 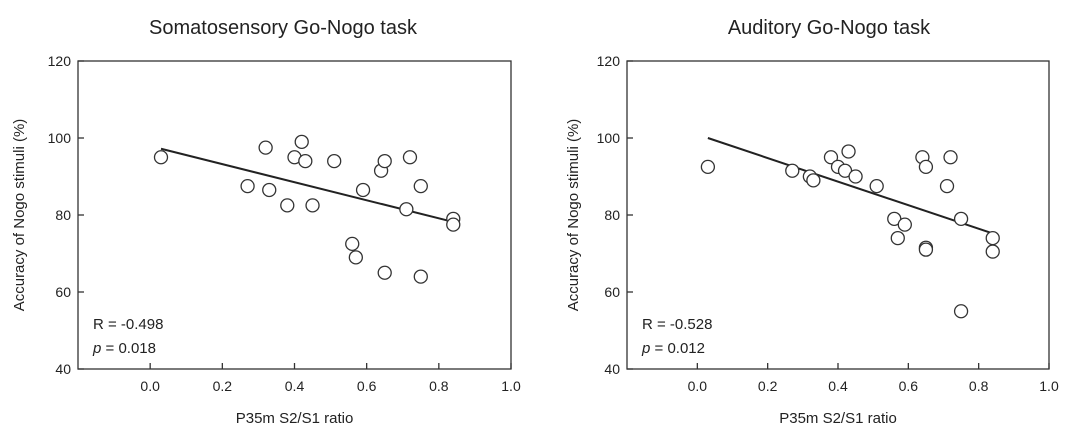 What do you see at coordinates (677, 324) in the screenshot?
I see `correlation-r: R = -0.528` at bounding box center [677, 324].